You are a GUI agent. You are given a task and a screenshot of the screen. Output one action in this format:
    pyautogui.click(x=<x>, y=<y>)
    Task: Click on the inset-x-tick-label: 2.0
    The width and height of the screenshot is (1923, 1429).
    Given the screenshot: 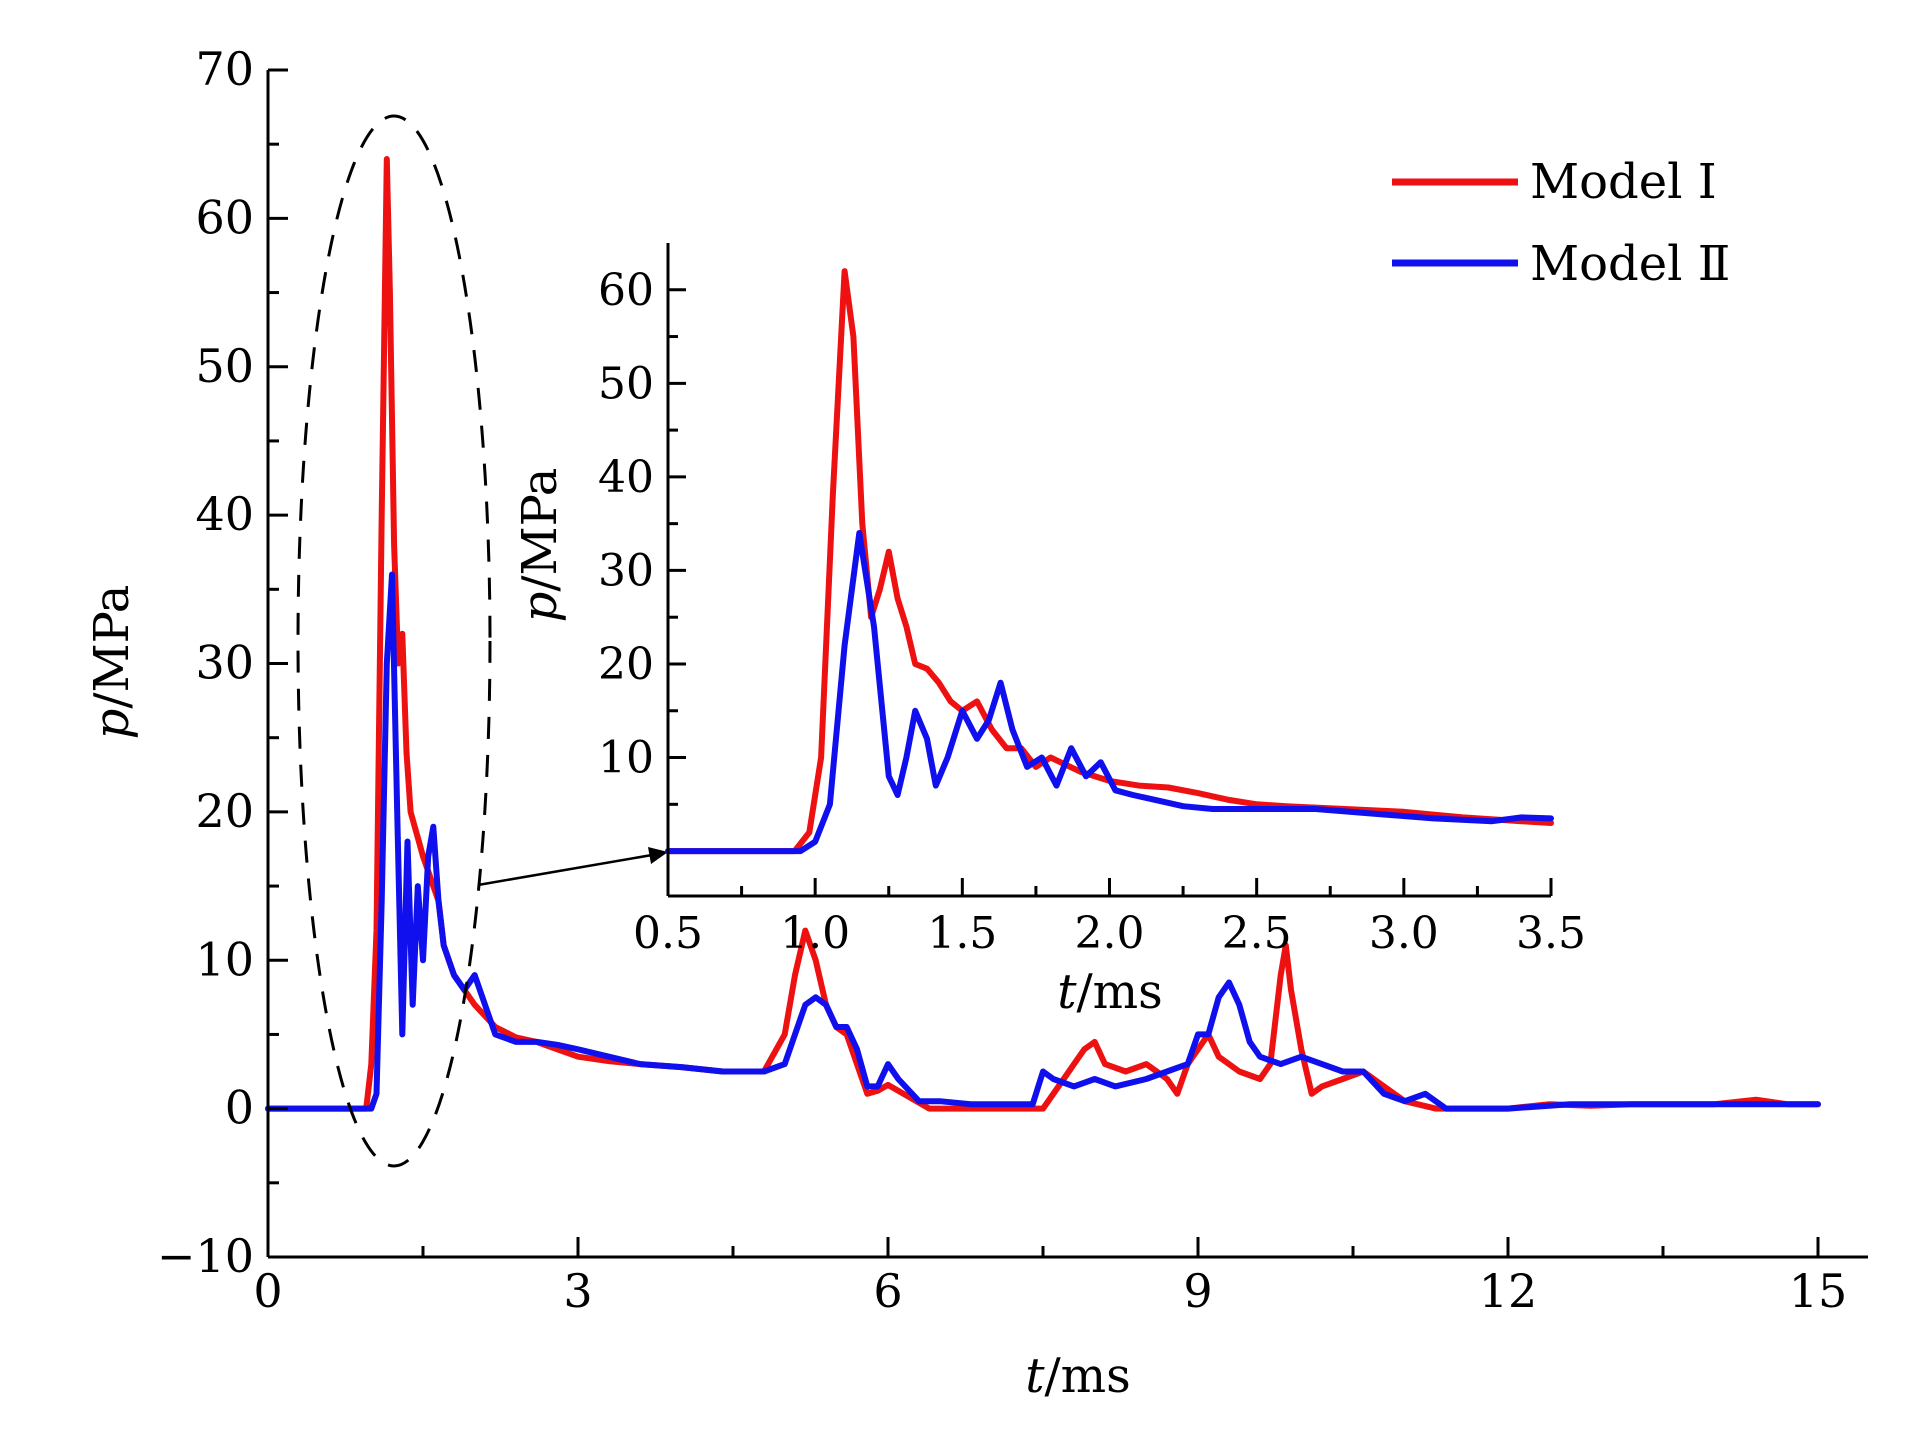 What is the action you would take?
    pyautogui.click(x=1110, y=933)
    